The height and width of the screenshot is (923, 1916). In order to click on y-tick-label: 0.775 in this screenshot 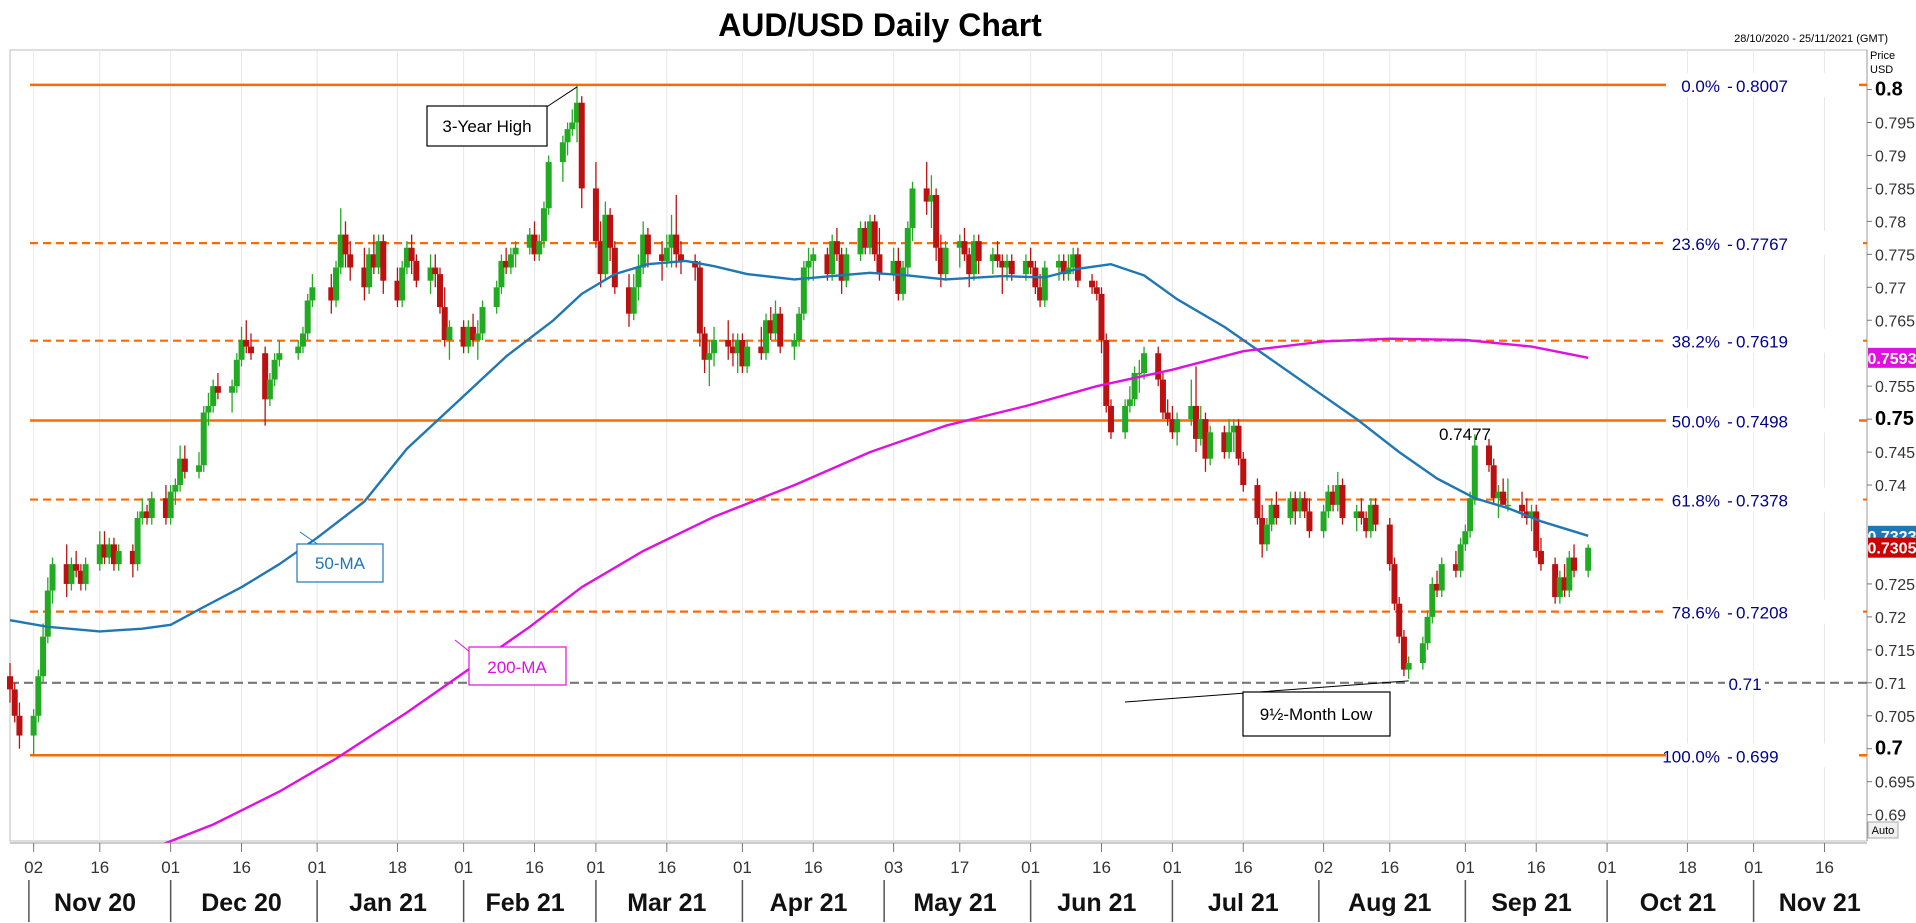, I will do `click(1895, 255)`.